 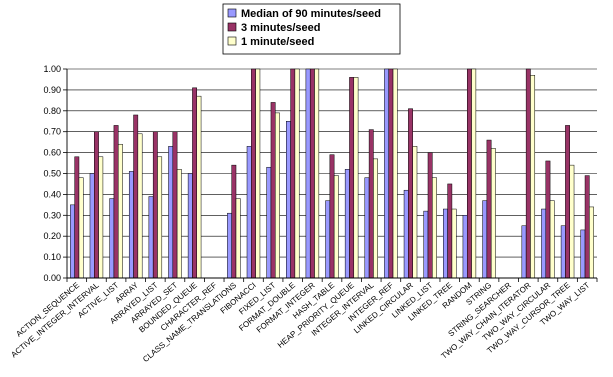 What do you see at coordinates (52, 153) in the screenshot?
I see `y-tick-label: 0.60` at bounding box center [52, 153].